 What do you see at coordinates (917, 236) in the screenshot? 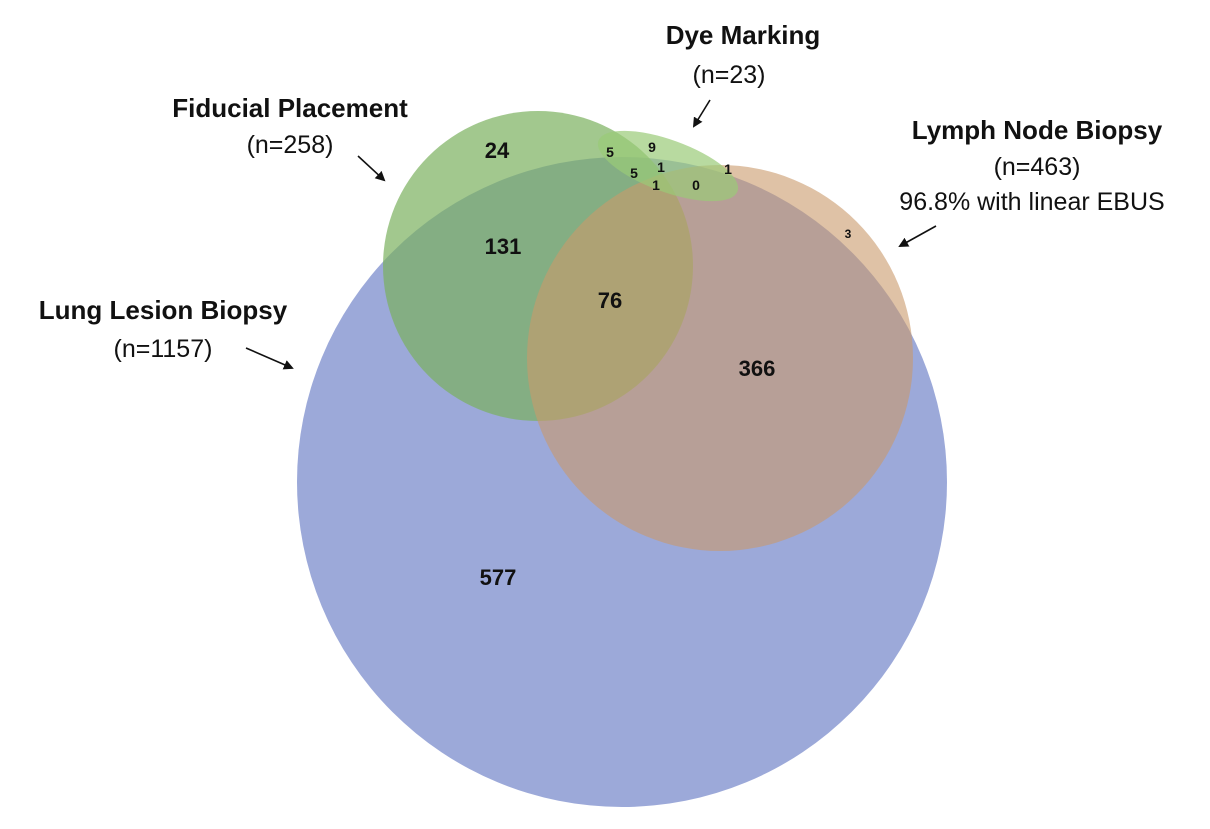
I see `lymph-node-biopsy-arrow` at bounding box center [917, 236].